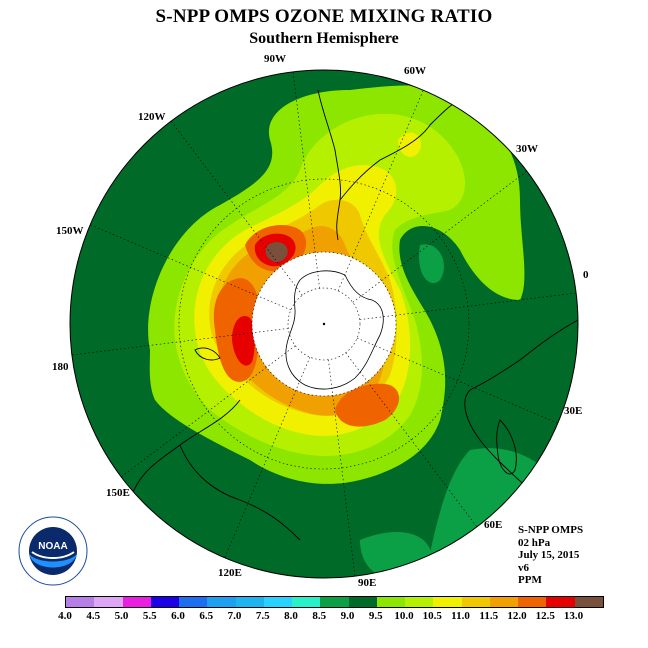 The height and width of the screenshot is (648, 648). Describe the element at coordinates (573, 616) in the screenshot. I see `color-bar-label: 13.0` at that location.